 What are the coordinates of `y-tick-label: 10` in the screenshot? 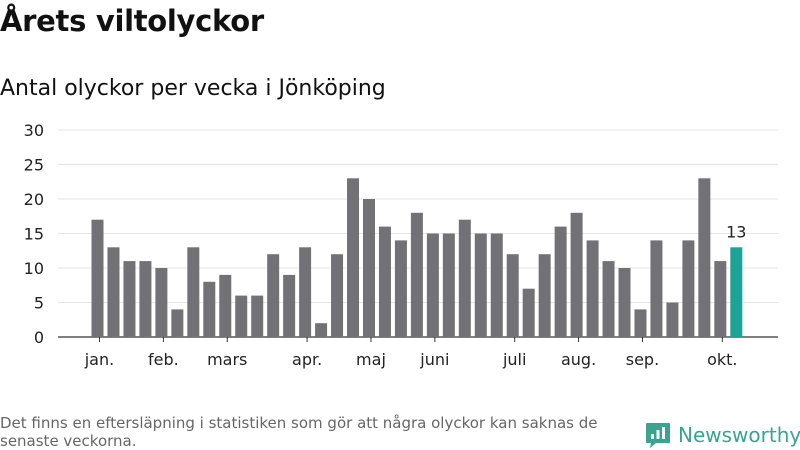 It's located at (34, 268).